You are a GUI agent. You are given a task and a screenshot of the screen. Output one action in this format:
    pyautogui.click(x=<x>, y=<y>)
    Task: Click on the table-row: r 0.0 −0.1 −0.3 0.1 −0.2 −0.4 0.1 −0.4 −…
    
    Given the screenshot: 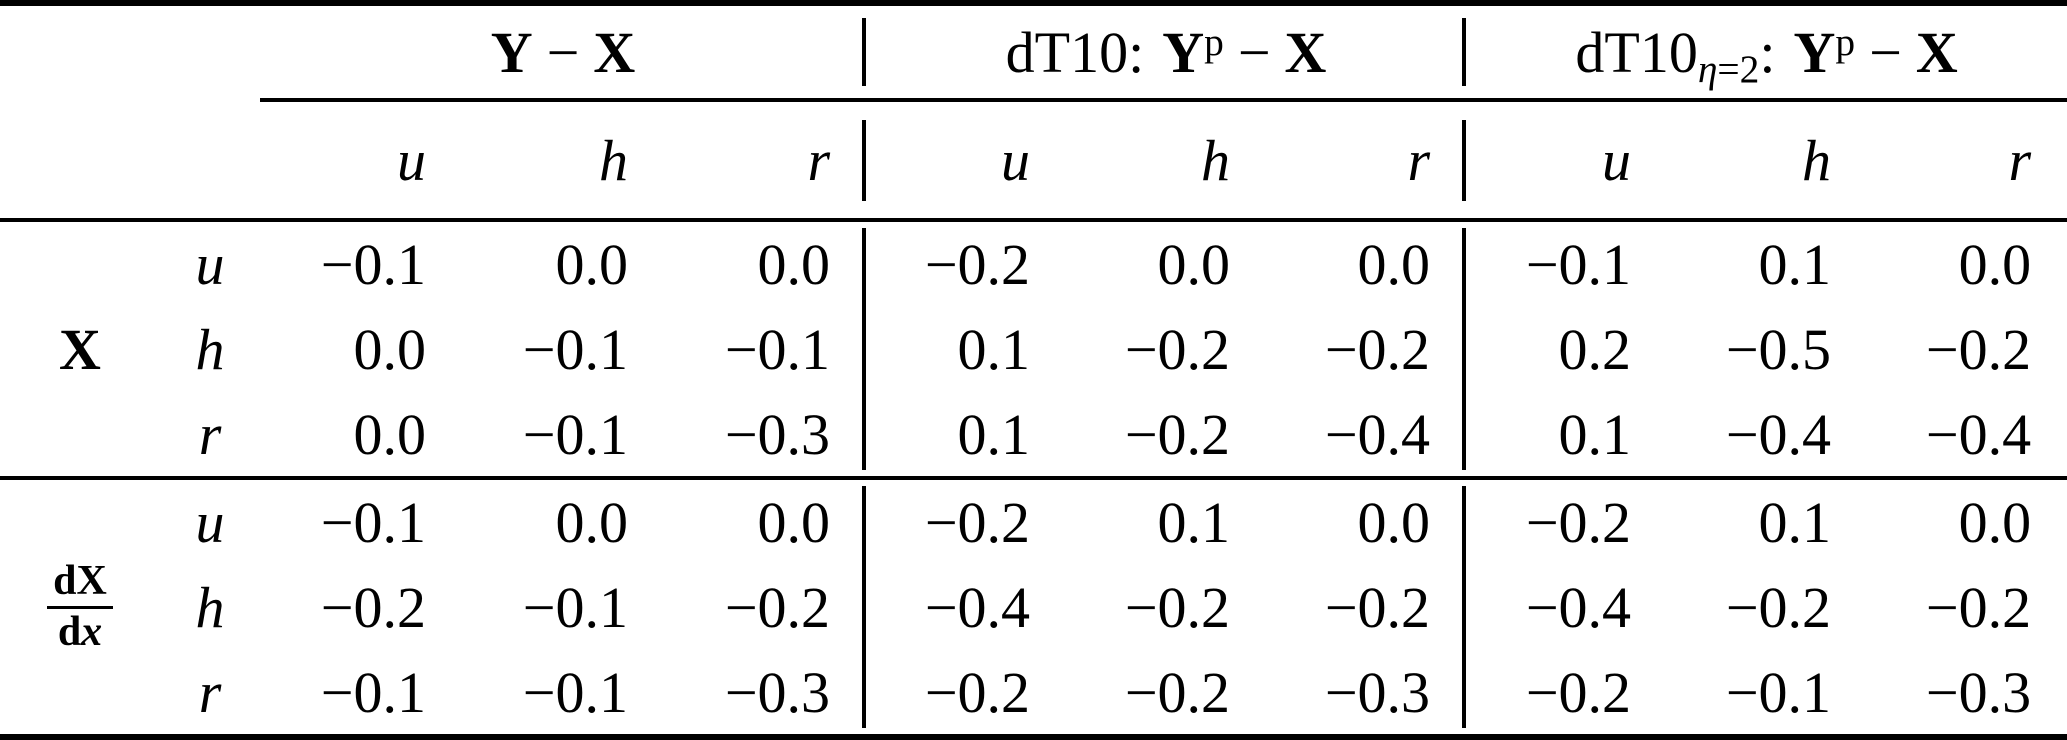 What is the action you would take?
    pyautogui.click(x=1033, y=436)
    